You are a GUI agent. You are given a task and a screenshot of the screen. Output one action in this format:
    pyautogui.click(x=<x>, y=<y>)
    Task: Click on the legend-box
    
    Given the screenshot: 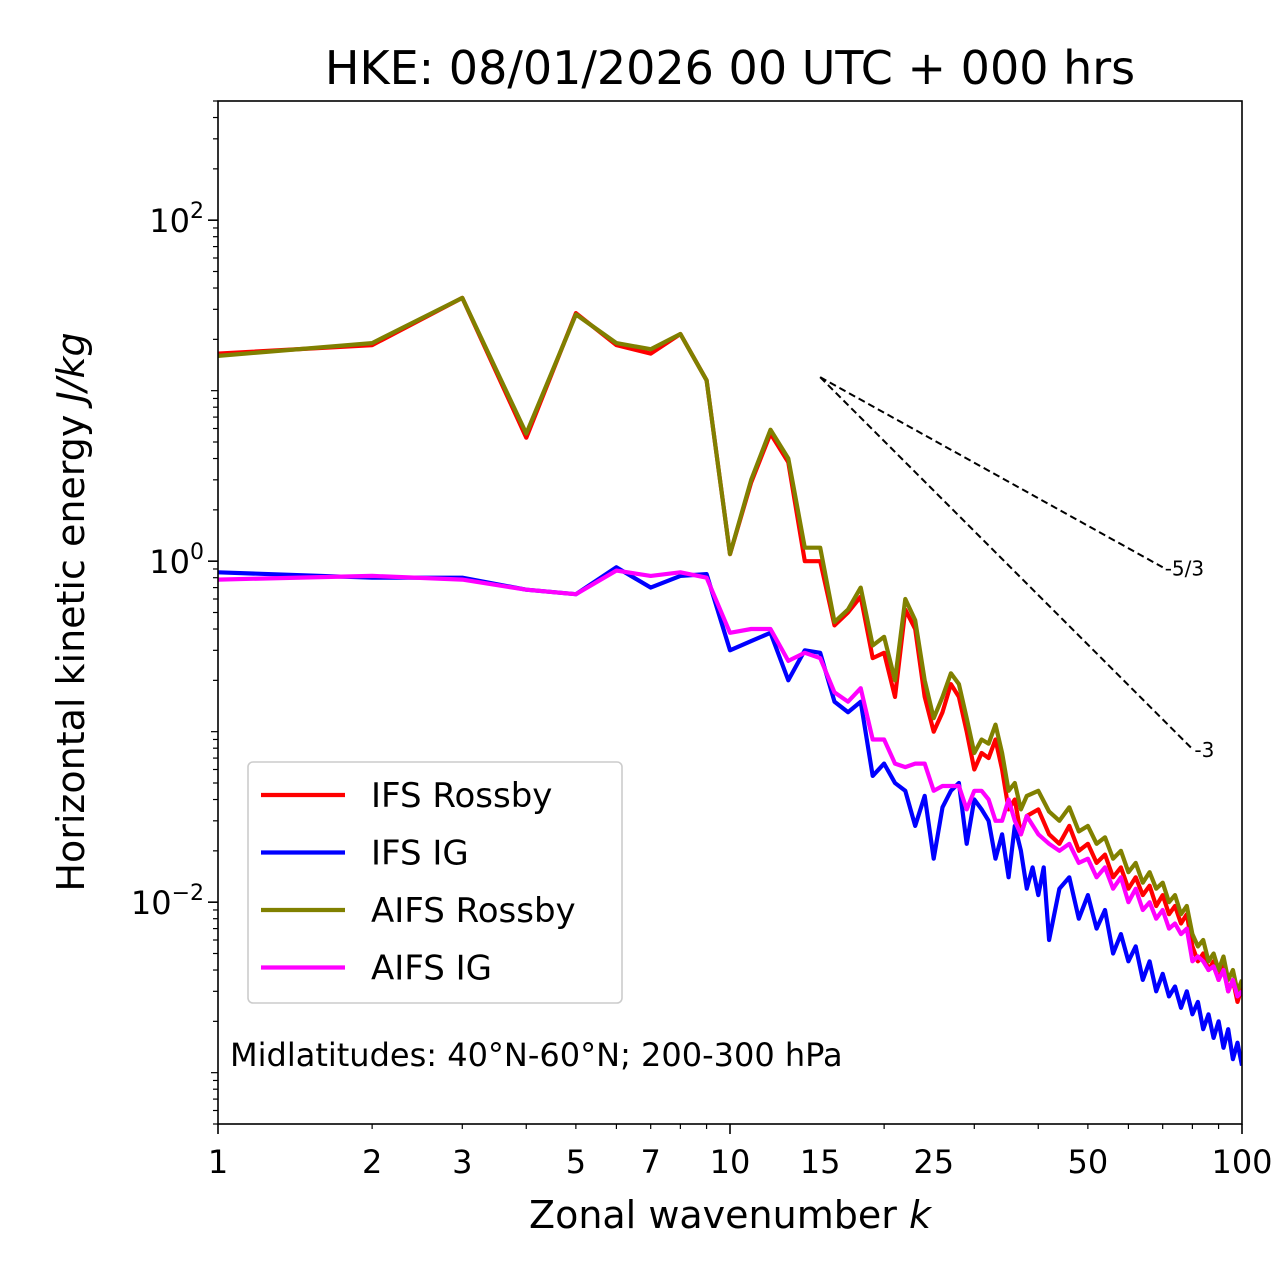 What is the action you would take?
    pyautogui.click(x=435, y=882)
    